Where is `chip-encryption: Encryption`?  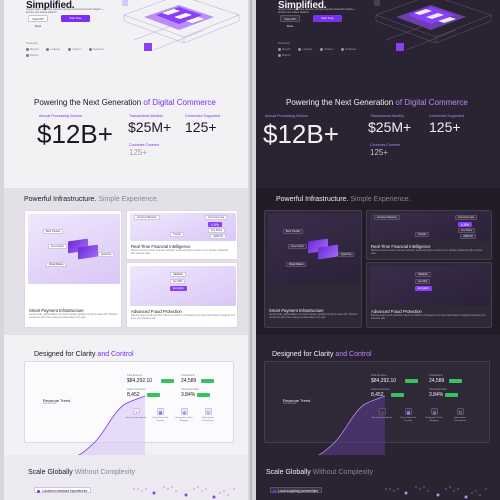
chip-encryption: Encryption is located at coordinates (178, 288).